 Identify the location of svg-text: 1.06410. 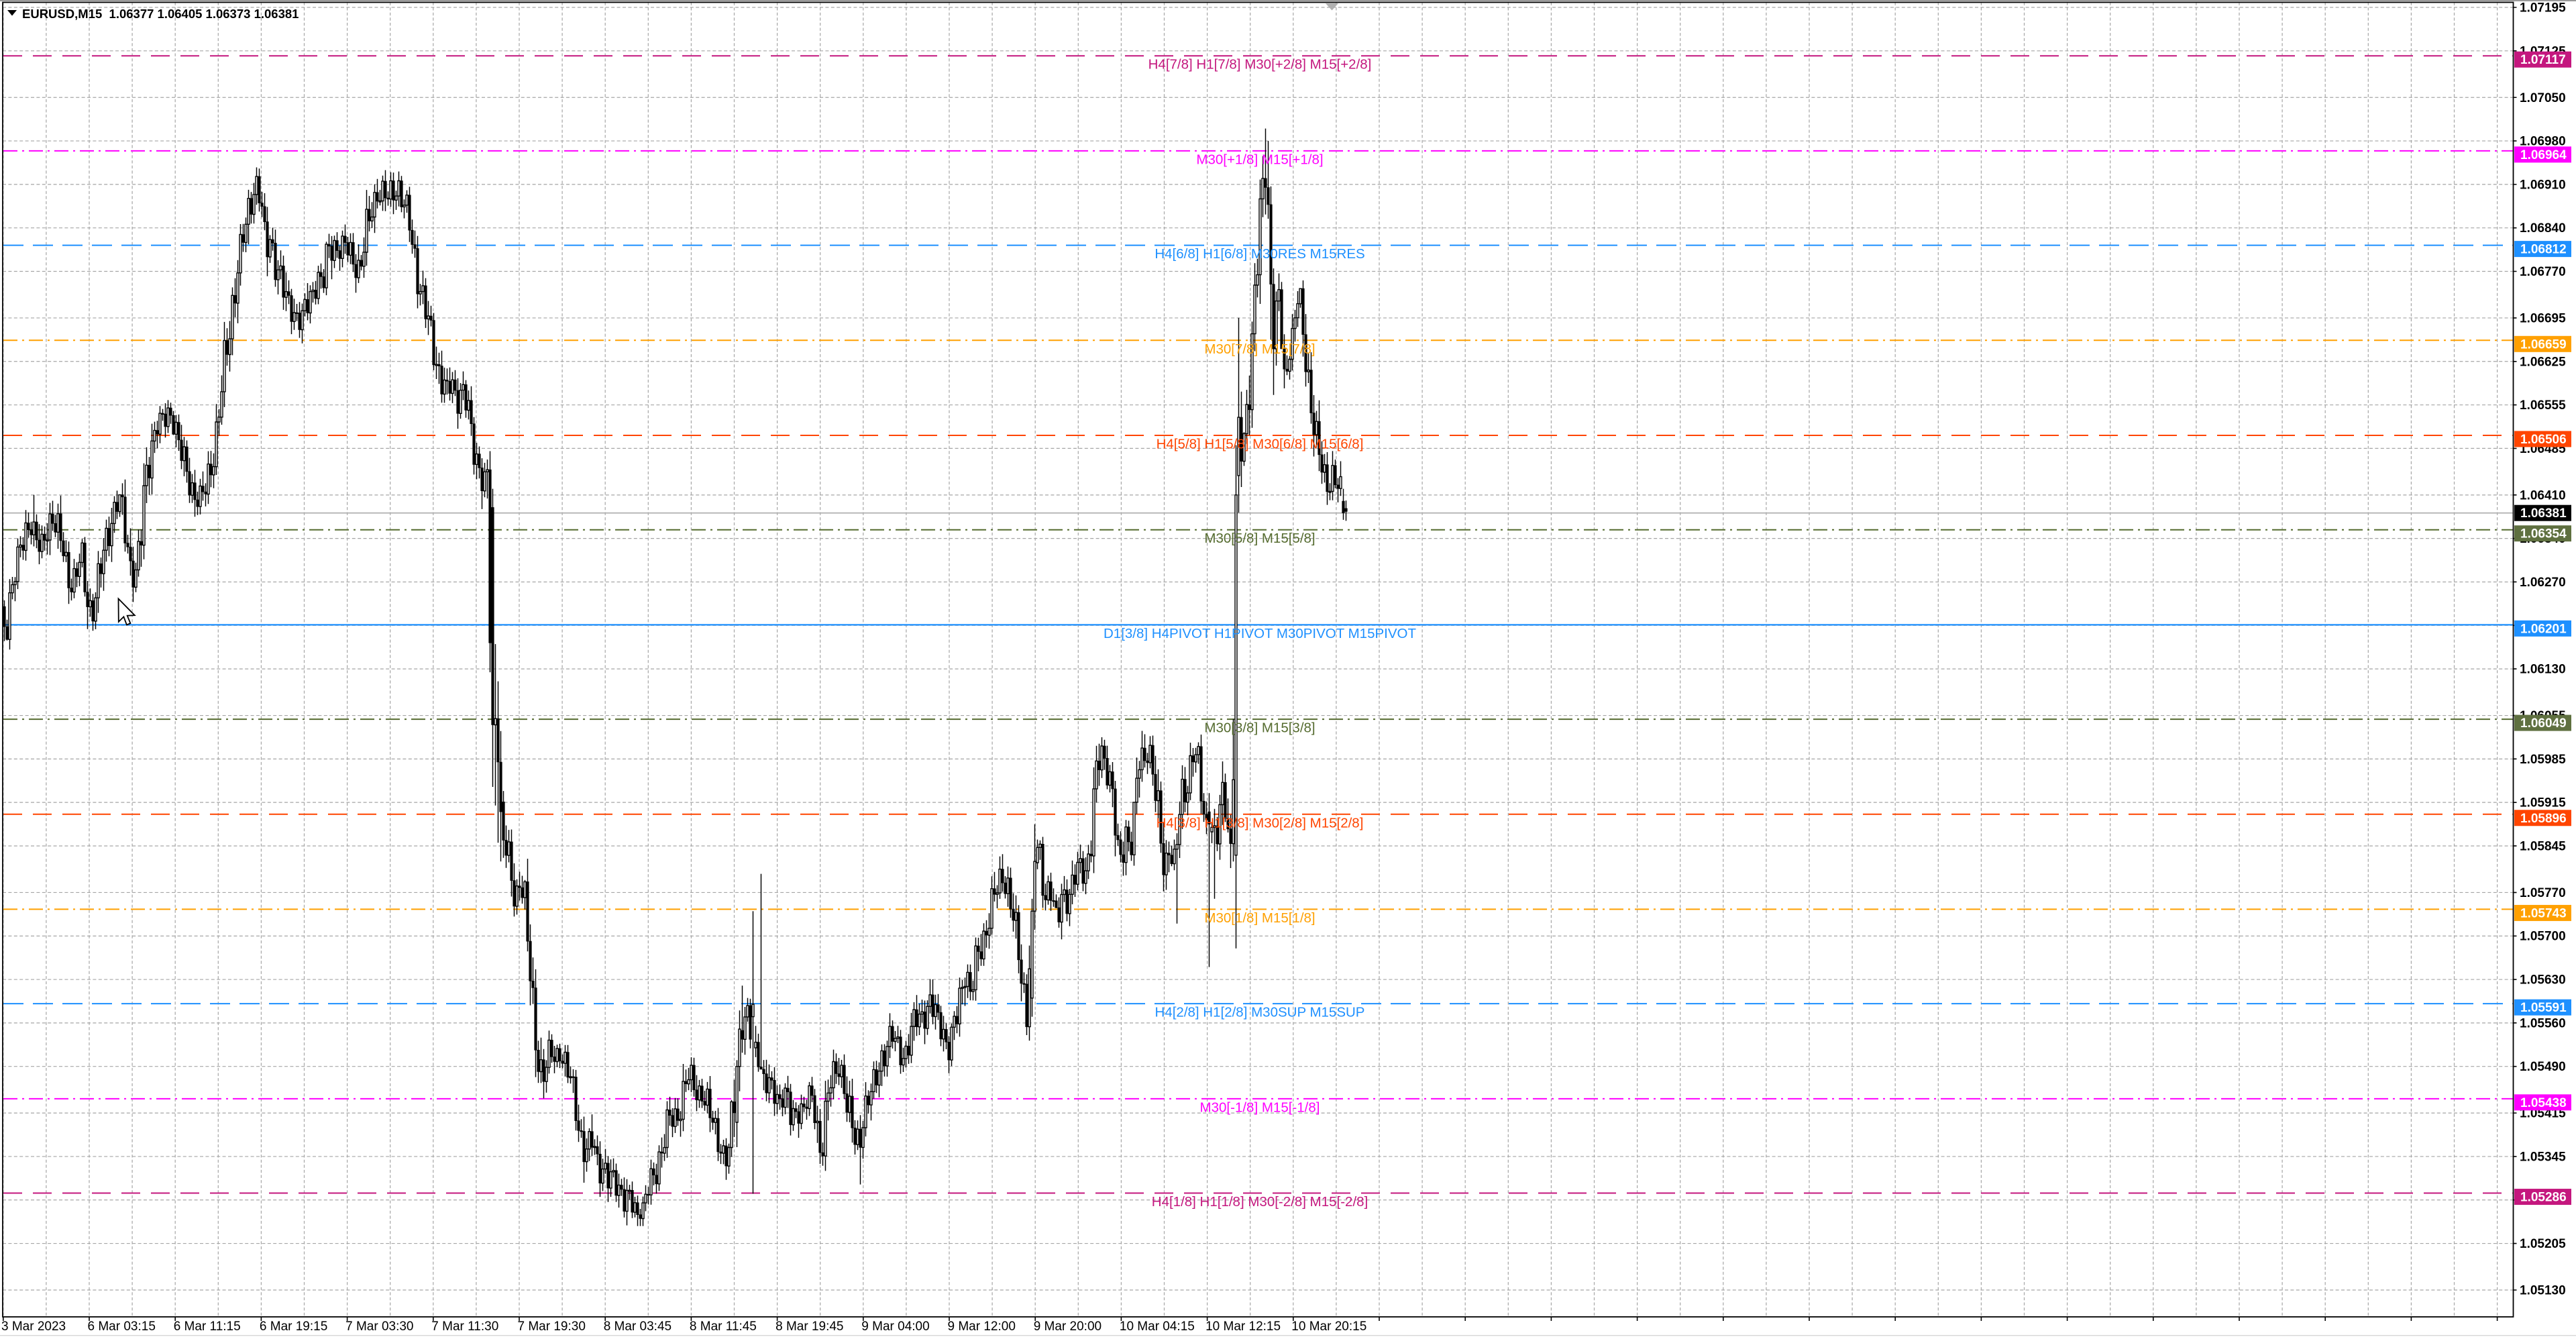
(2543, 495).